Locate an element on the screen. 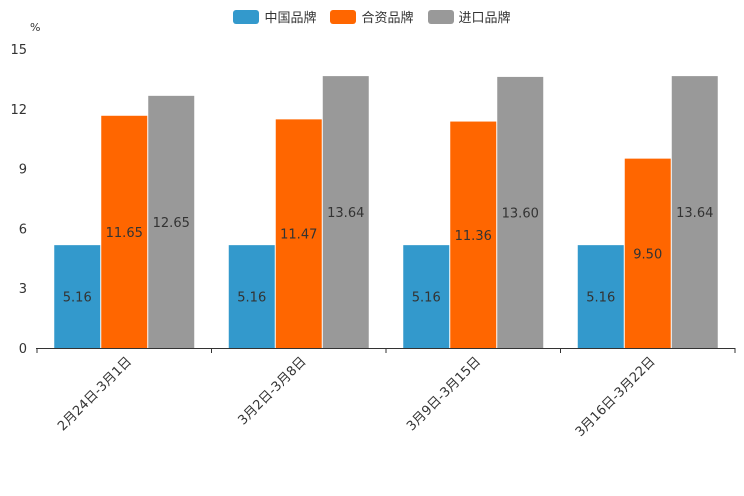 The width and height of the screenshot is (744, 496). bar-series1-cat0 is located at coordinates (124, 231).